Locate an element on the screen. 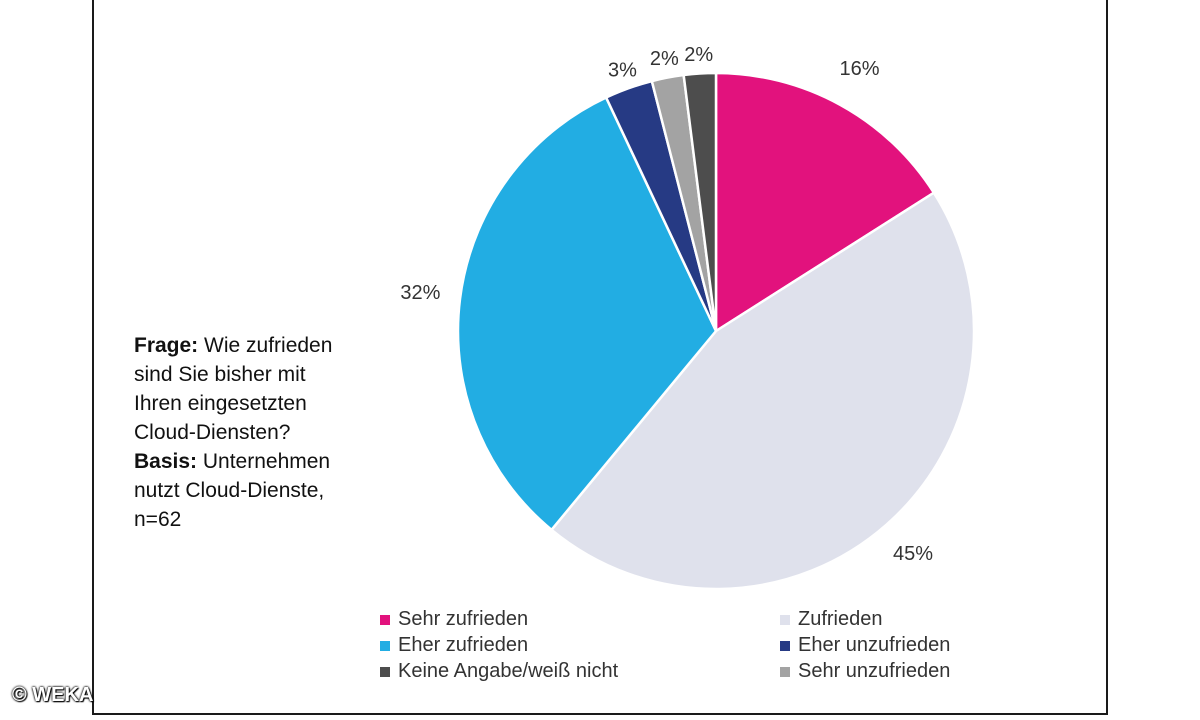 The image size is (1200, 720). data-label-sehr-zufrieden: 16% is located at coordinates (860, 69).